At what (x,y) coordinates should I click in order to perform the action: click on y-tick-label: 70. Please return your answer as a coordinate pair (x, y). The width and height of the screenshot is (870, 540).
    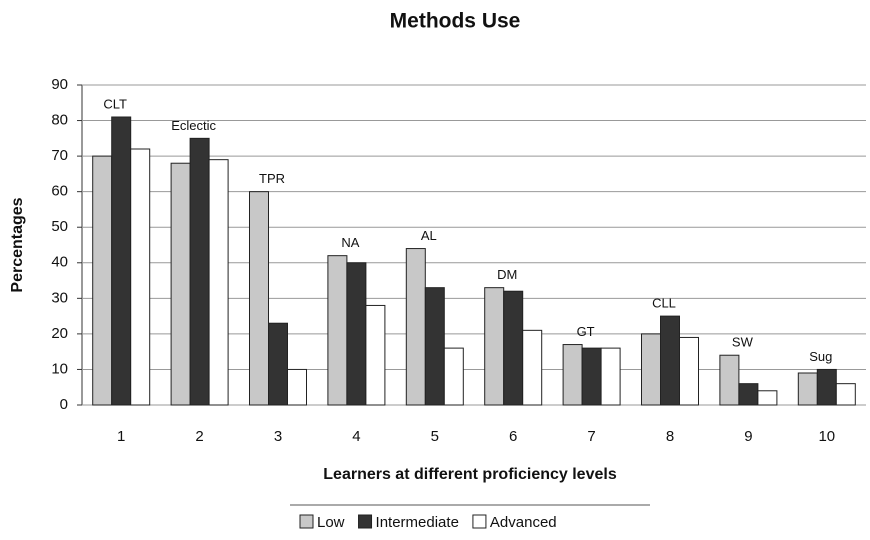
    Looking at the image, I should click on (59, 155).